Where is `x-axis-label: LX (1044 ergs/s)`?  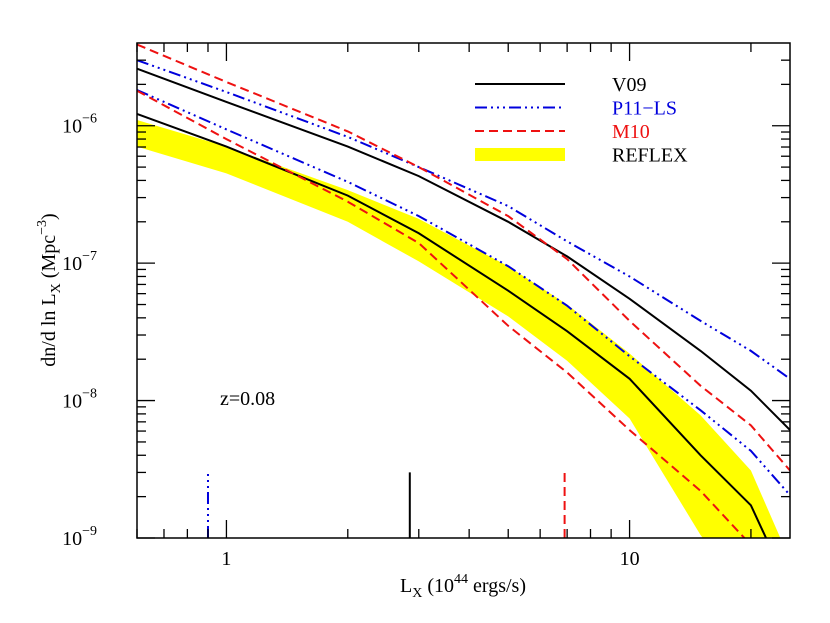 x-axis-label: LX (1044 ergs/s) is located at coordinates (463, 586).